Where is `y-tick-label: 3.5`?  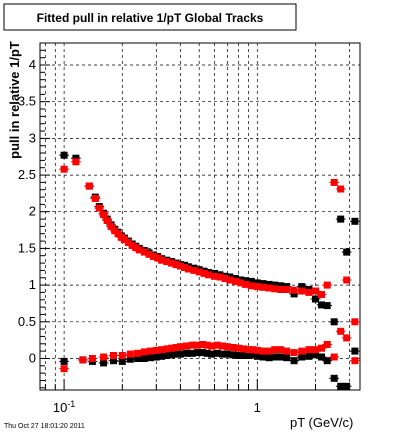
y-tick-label: 3.5 is located at coordinates (27, 101).